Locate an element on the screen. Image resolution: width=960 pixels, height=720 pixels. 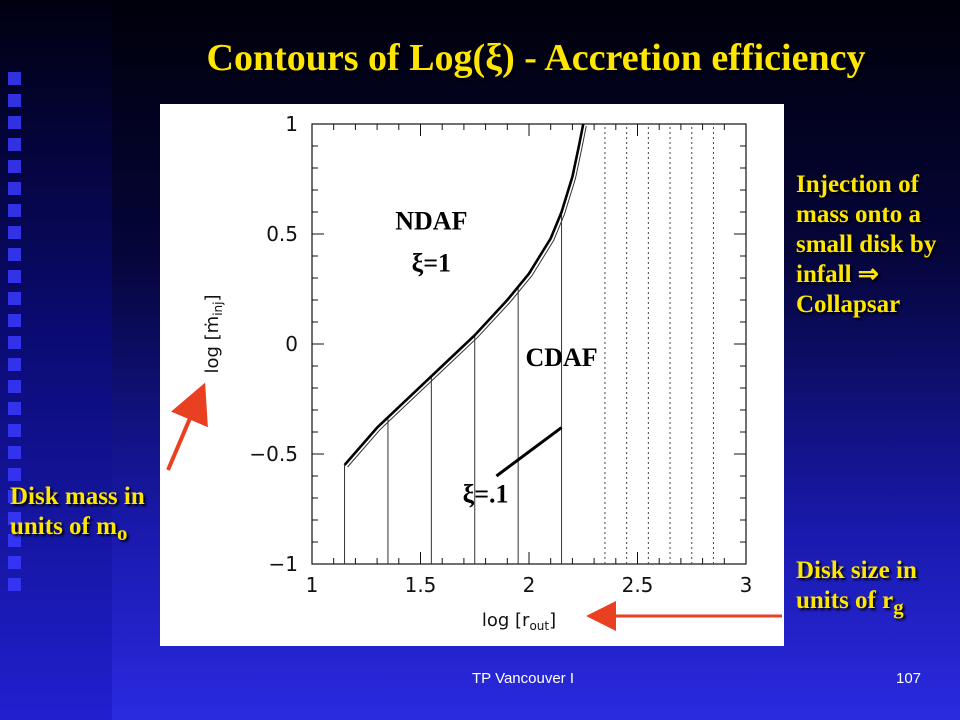
region-annotation: CDAF is located at coordinates (561, 357).